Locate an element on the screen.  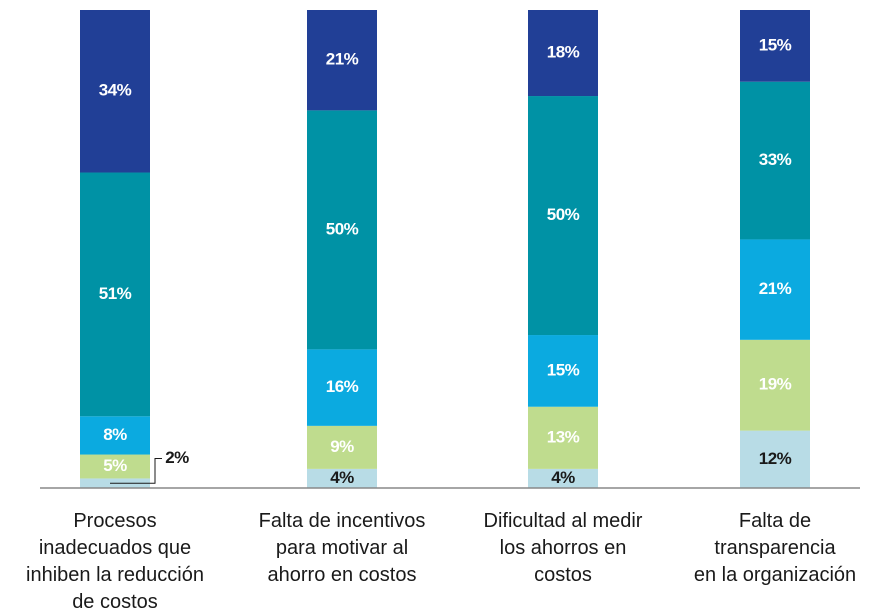
value-label: 5% is located at coordinates (115, 465).